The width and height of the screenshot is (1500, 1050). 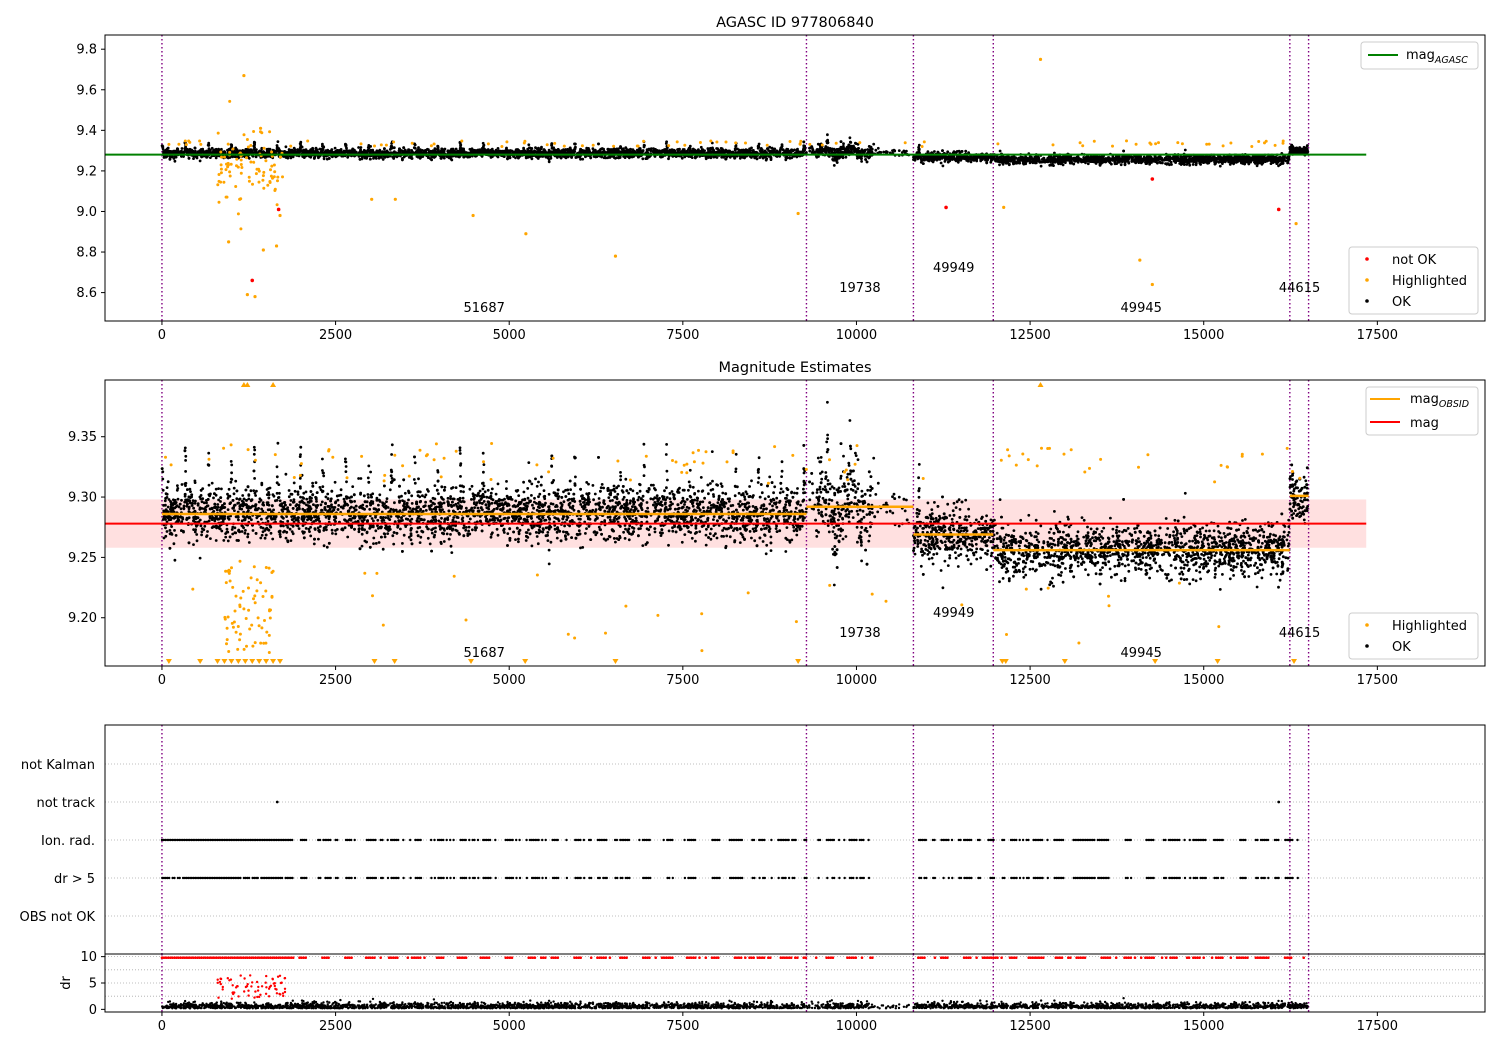 What do you see at coordinates (795, 23) in the screenshot?
I see `top-title: AGASC ID 977806840` at bounding box center [795, 23].